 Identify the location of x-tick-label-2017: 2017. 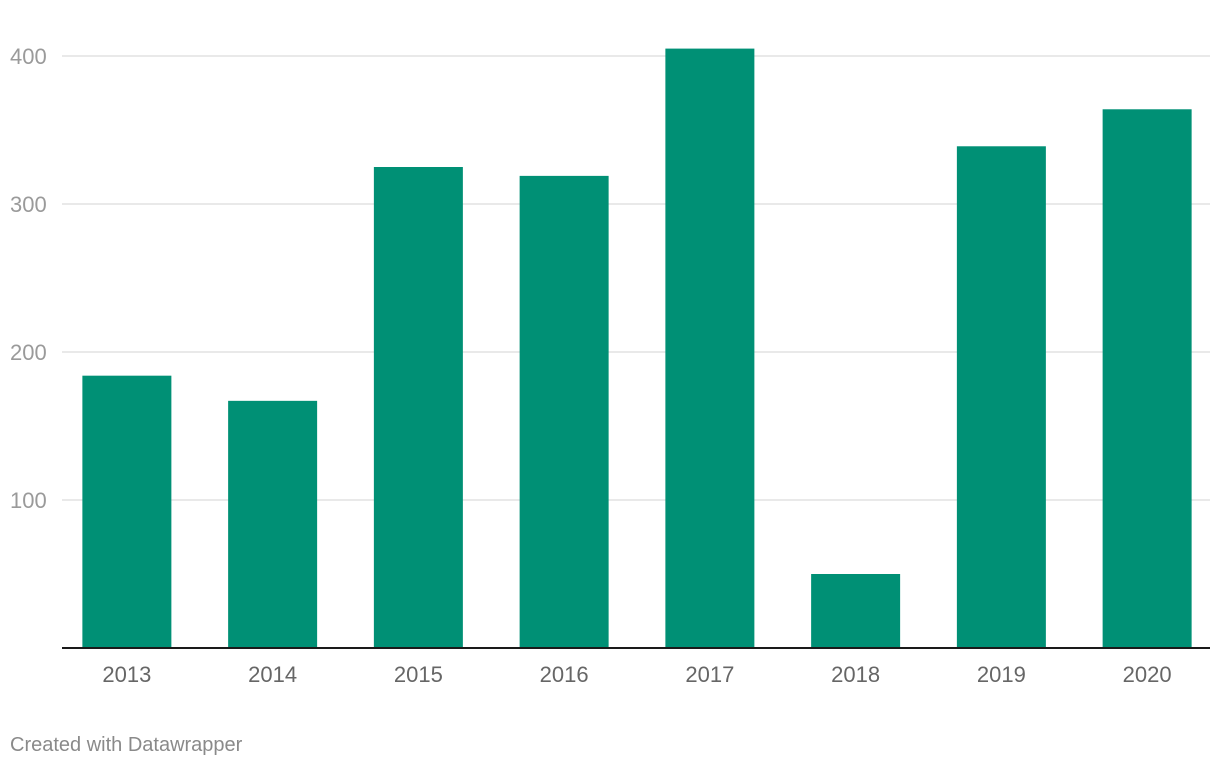
(709, 674).